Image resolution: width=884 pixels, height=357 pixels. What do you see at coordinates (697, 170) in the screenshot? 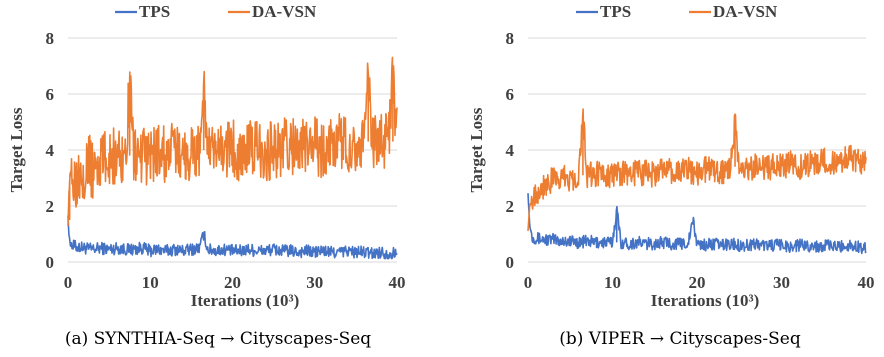
I see `series-line-da-vsn` at bounding box center [697, 170].